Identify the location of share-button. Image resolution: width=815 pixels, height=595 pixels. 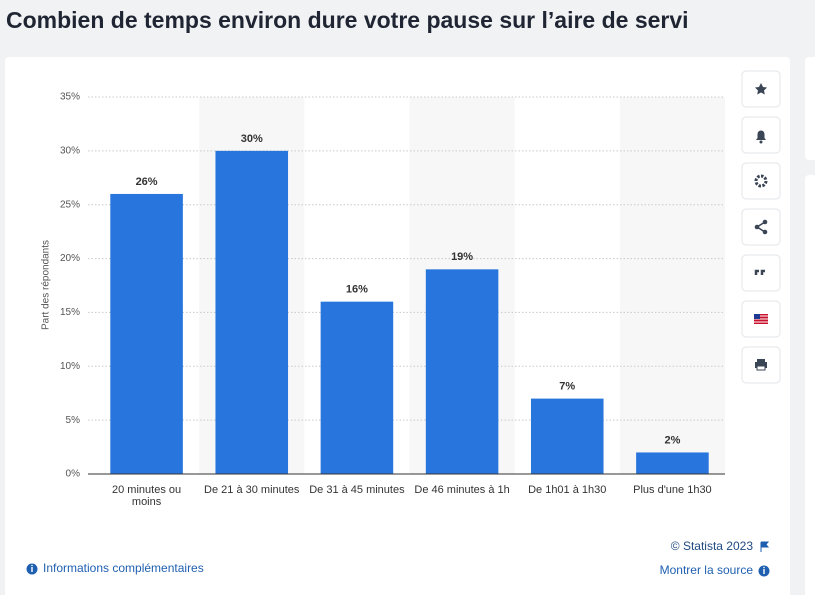
(761, 227).